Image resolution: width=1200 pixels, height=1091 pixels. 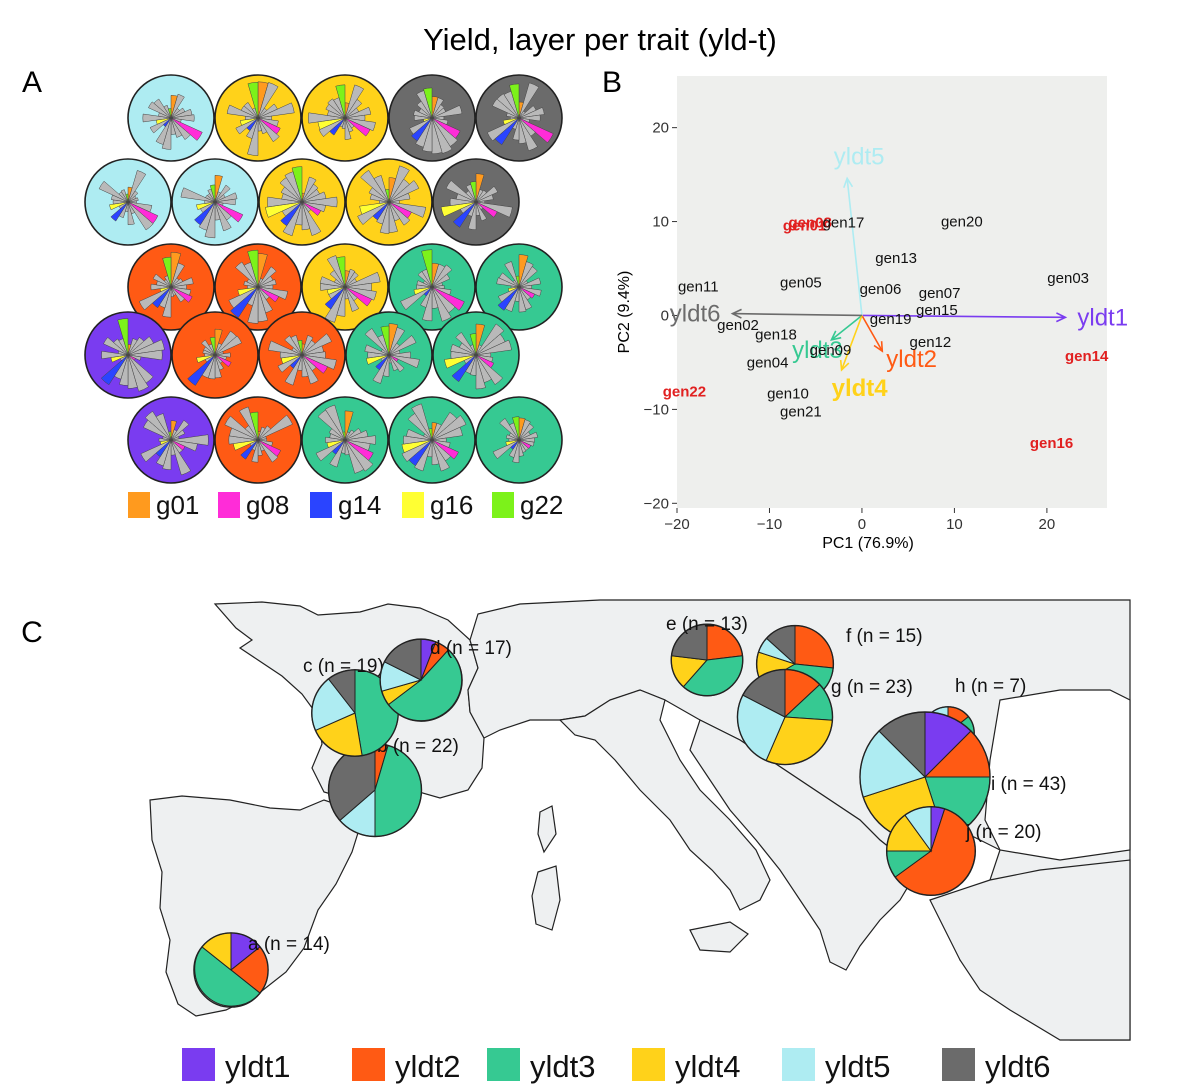 I want to click on legend-label-yldt1: yldt1, so click(x=257, y=1066).